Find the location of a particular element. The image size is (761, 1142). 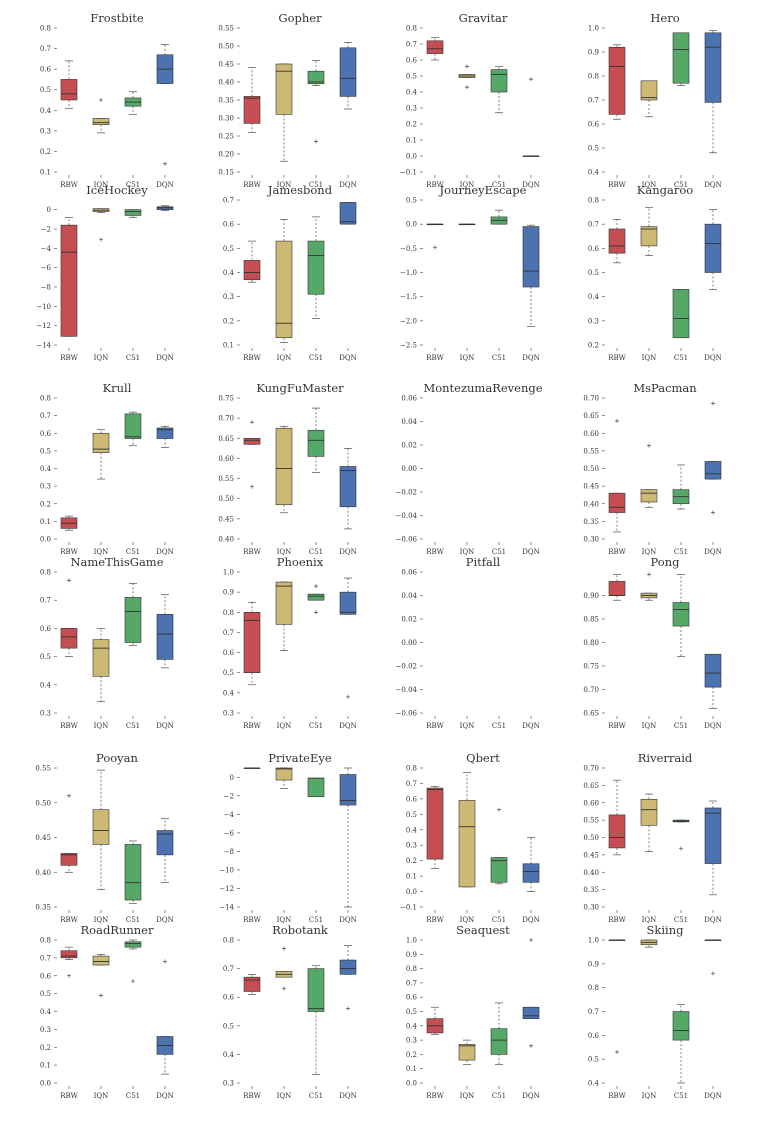

panel-title: Robotank is located at coordinates (300, 930).